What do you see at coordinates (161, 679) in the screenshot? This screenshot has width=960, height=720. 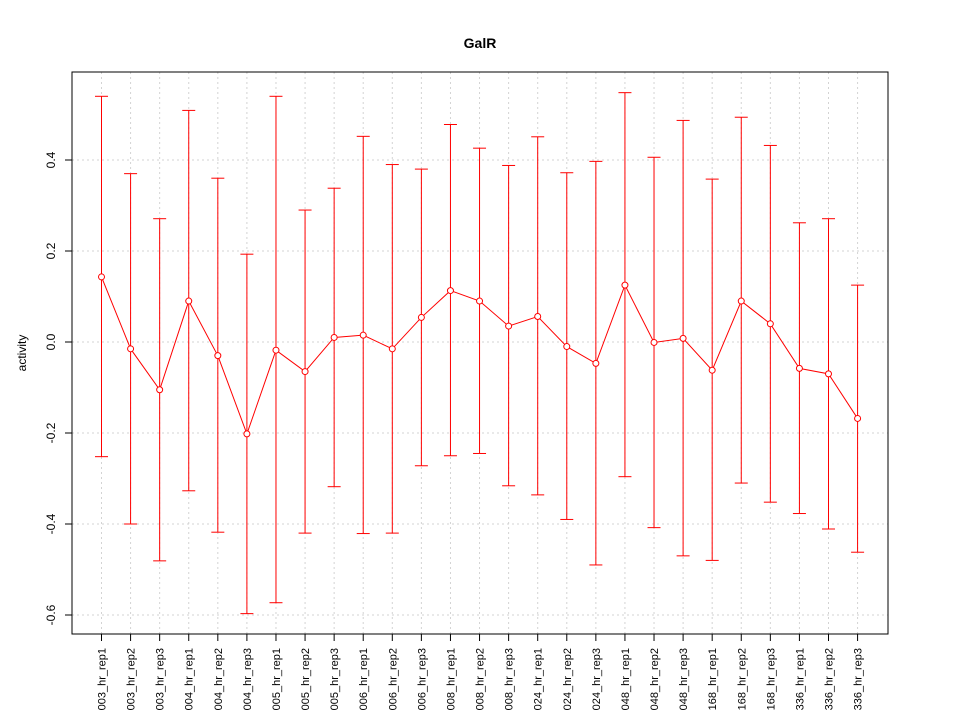 I see `x-tick-label: 003_hr_rep3` at bounding box center [161, 679].